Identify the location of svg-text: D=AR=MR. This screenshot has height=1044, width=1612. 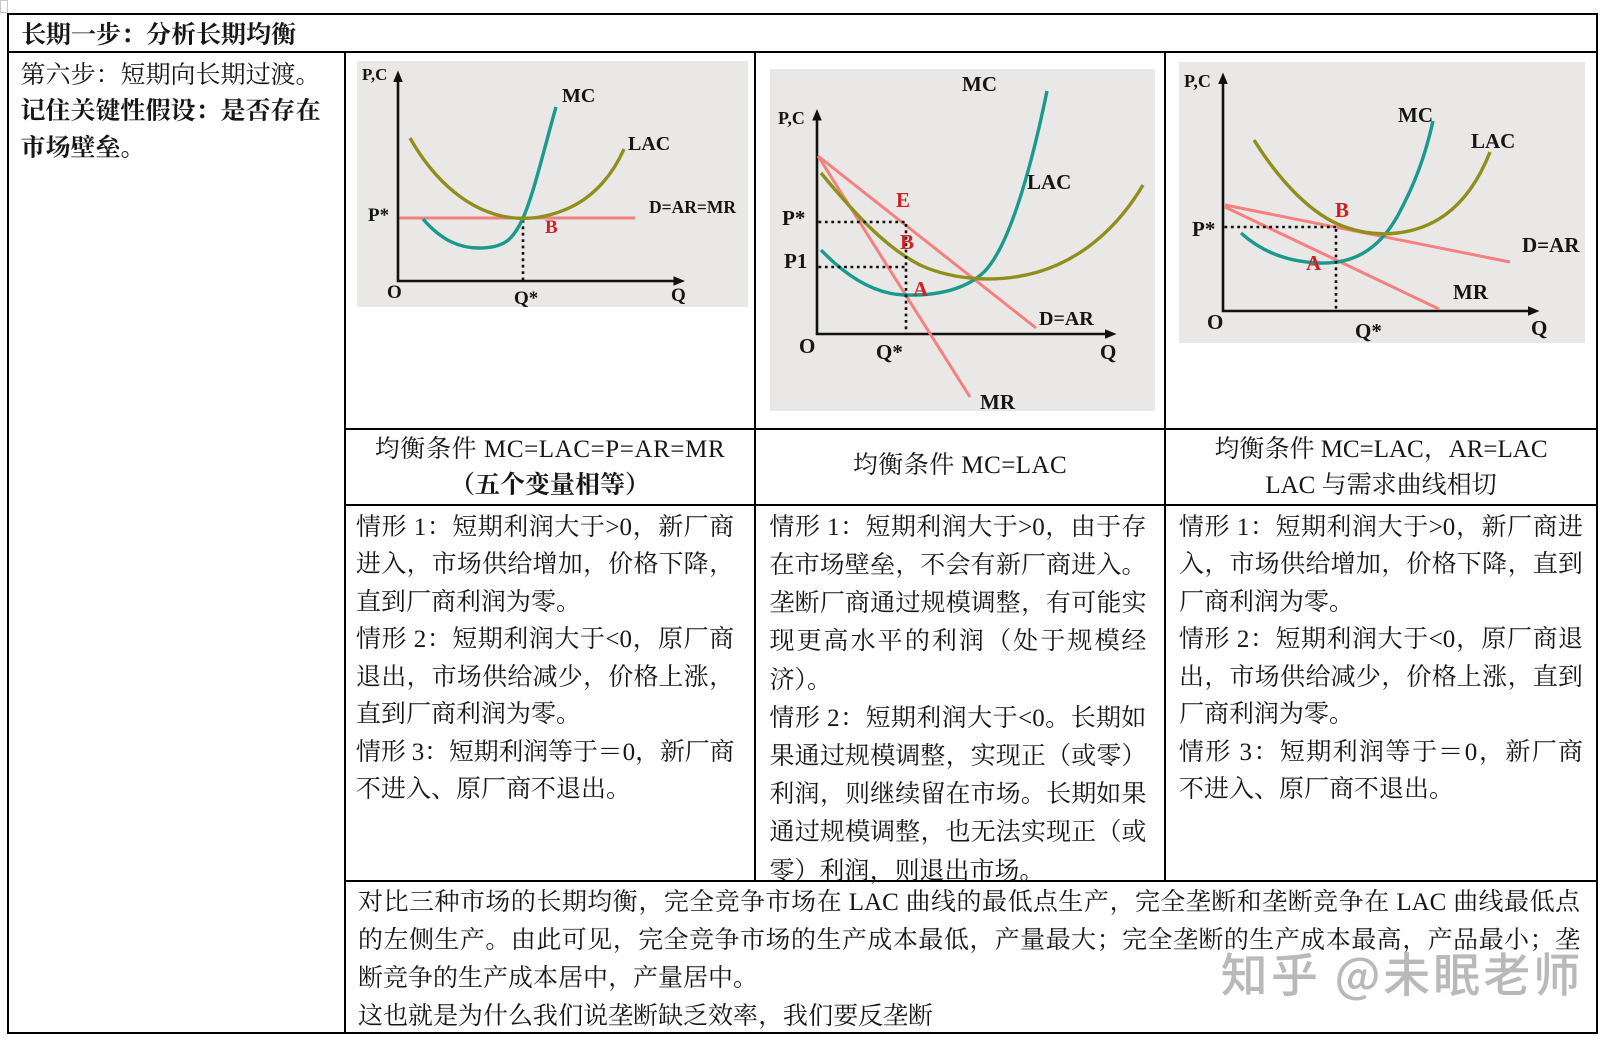
(692, 207).